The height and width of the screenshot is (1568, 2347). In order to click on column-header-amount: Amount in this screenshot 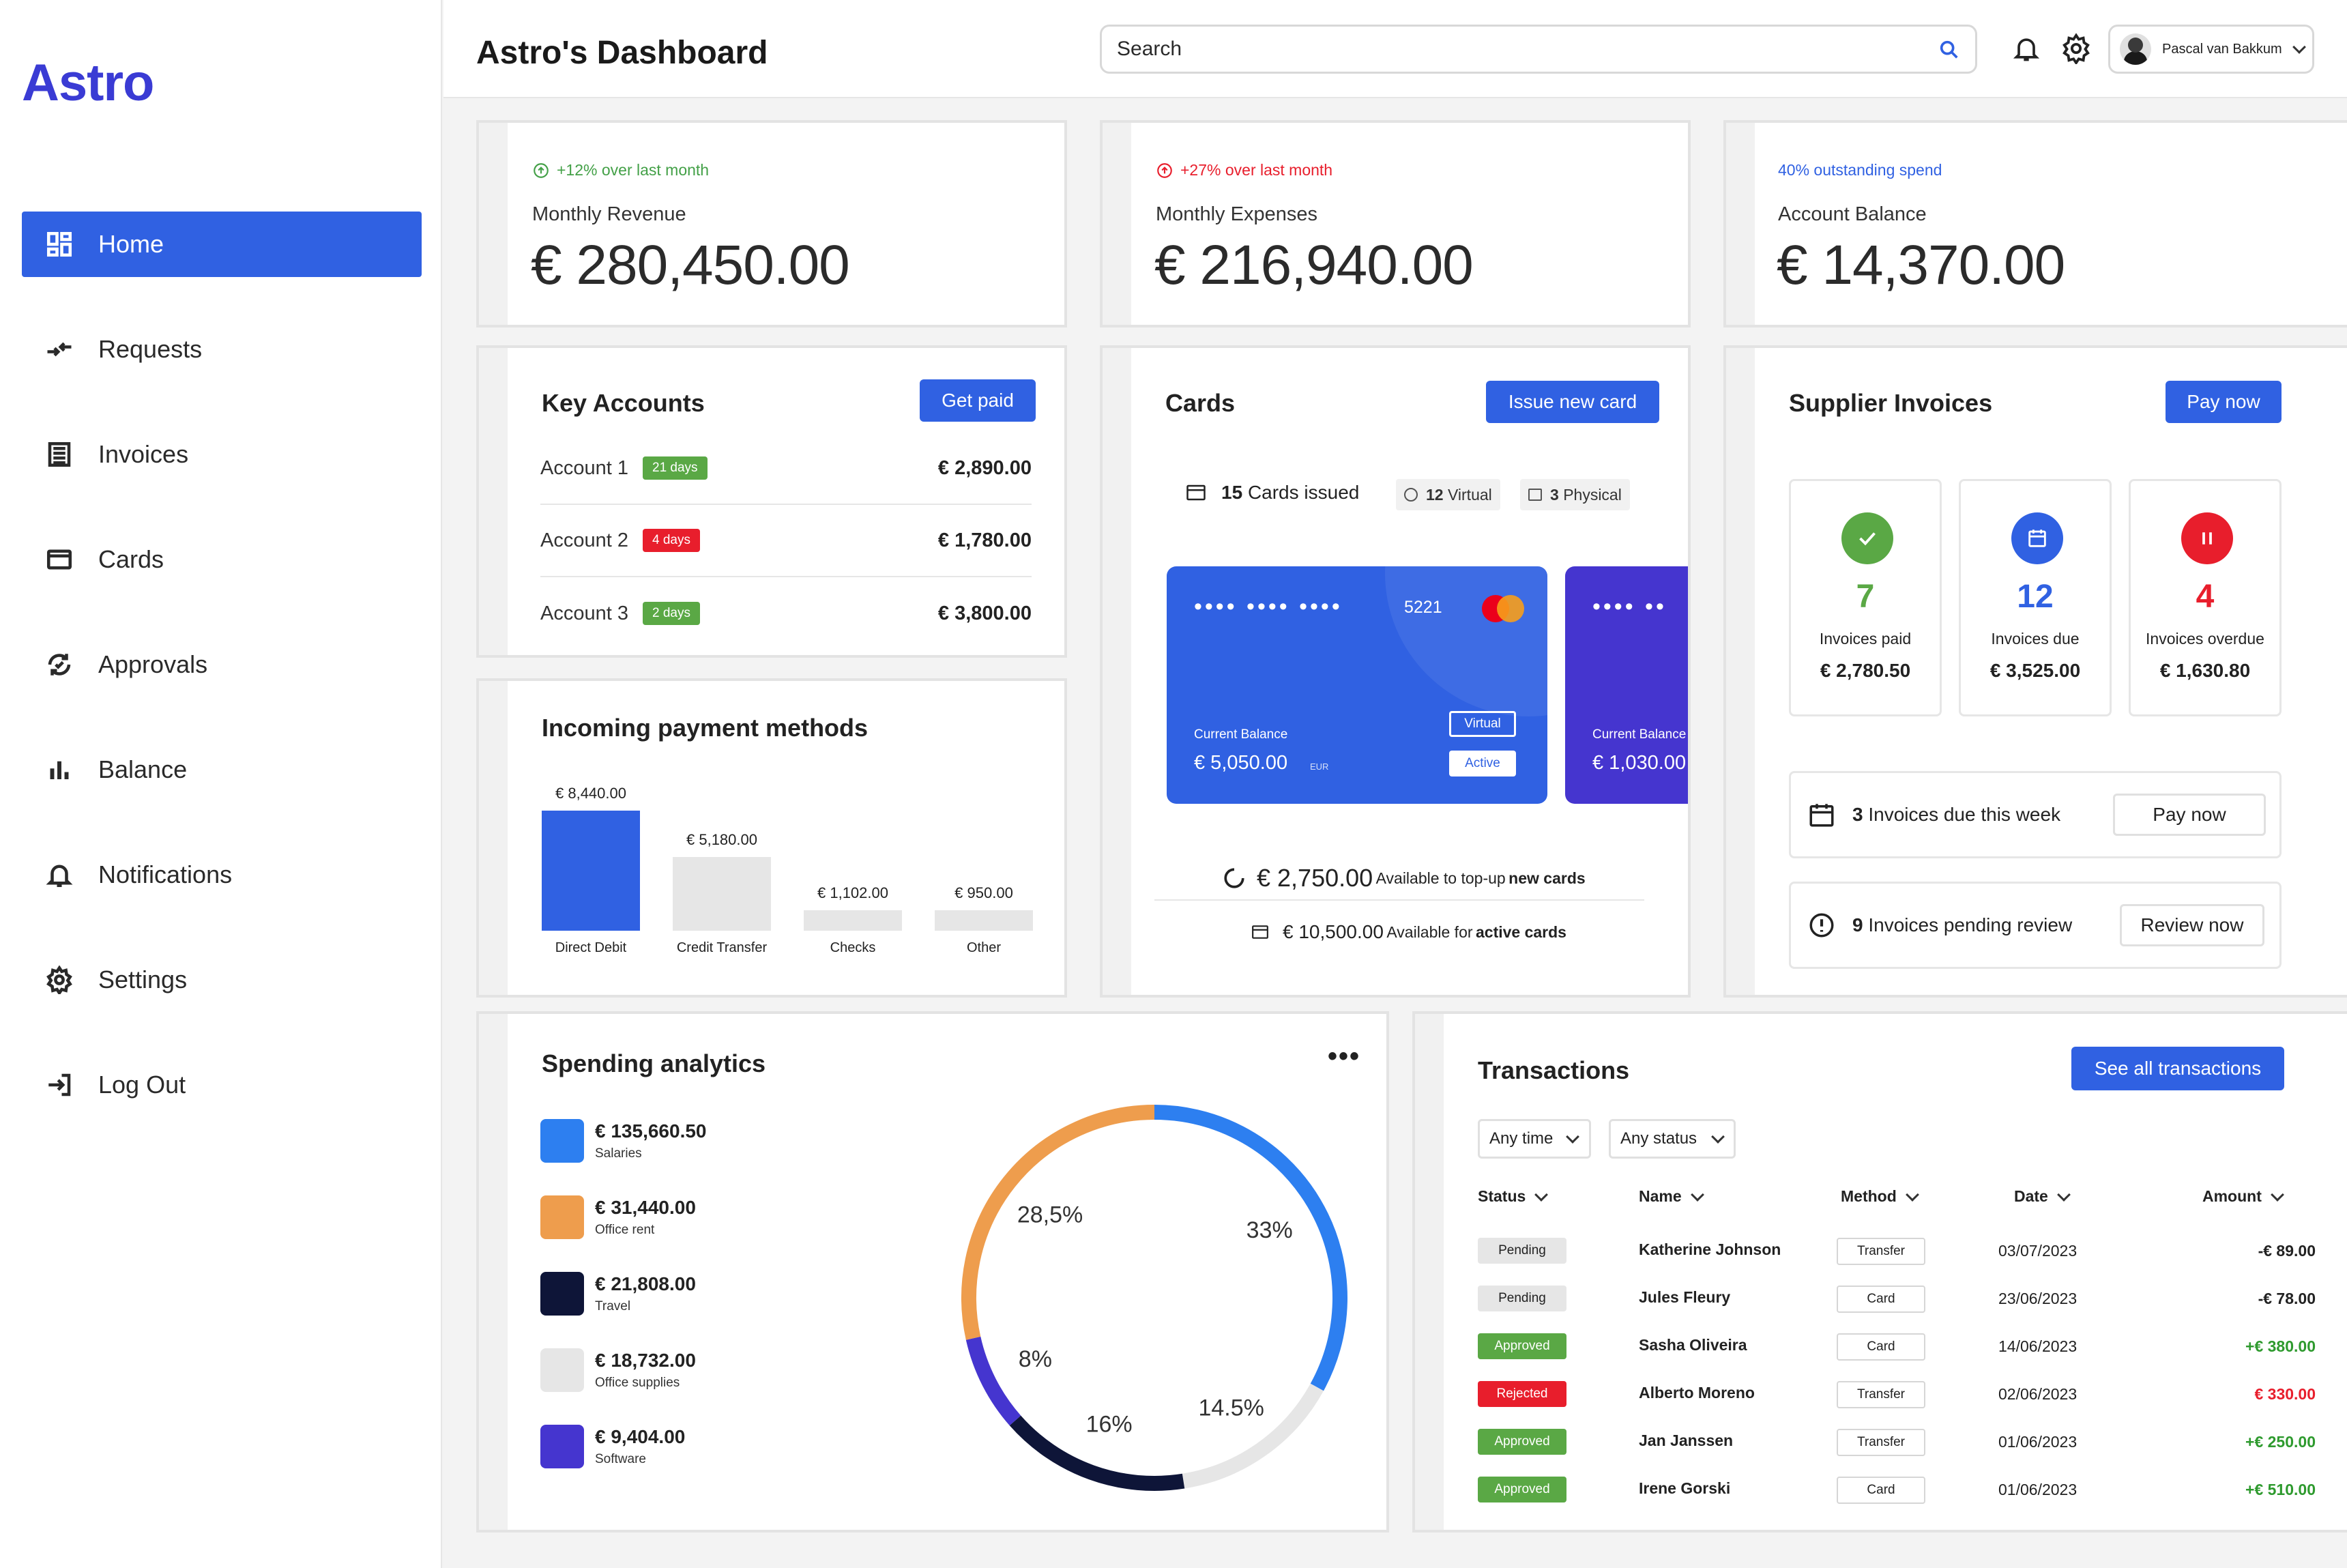, I will do `click(2243, 1197)`.